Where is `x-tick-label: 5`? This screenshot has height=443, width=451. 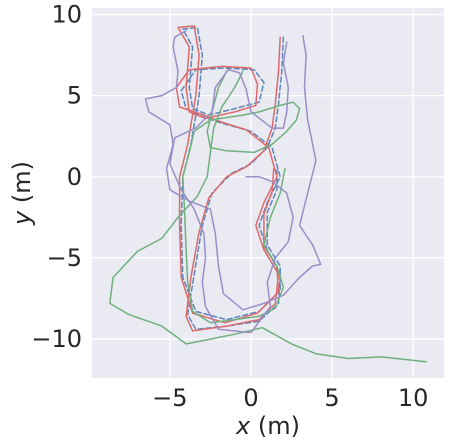 x-tick-label: 5 is located at coordinates (331, 398).